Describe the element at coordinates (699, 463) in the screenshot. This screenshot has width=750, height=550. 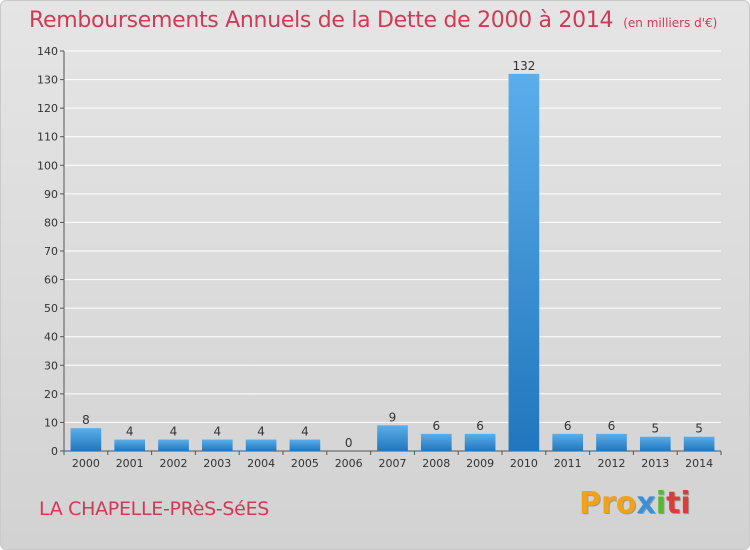
I see `x-tick-label-2014: 2014` at that location.